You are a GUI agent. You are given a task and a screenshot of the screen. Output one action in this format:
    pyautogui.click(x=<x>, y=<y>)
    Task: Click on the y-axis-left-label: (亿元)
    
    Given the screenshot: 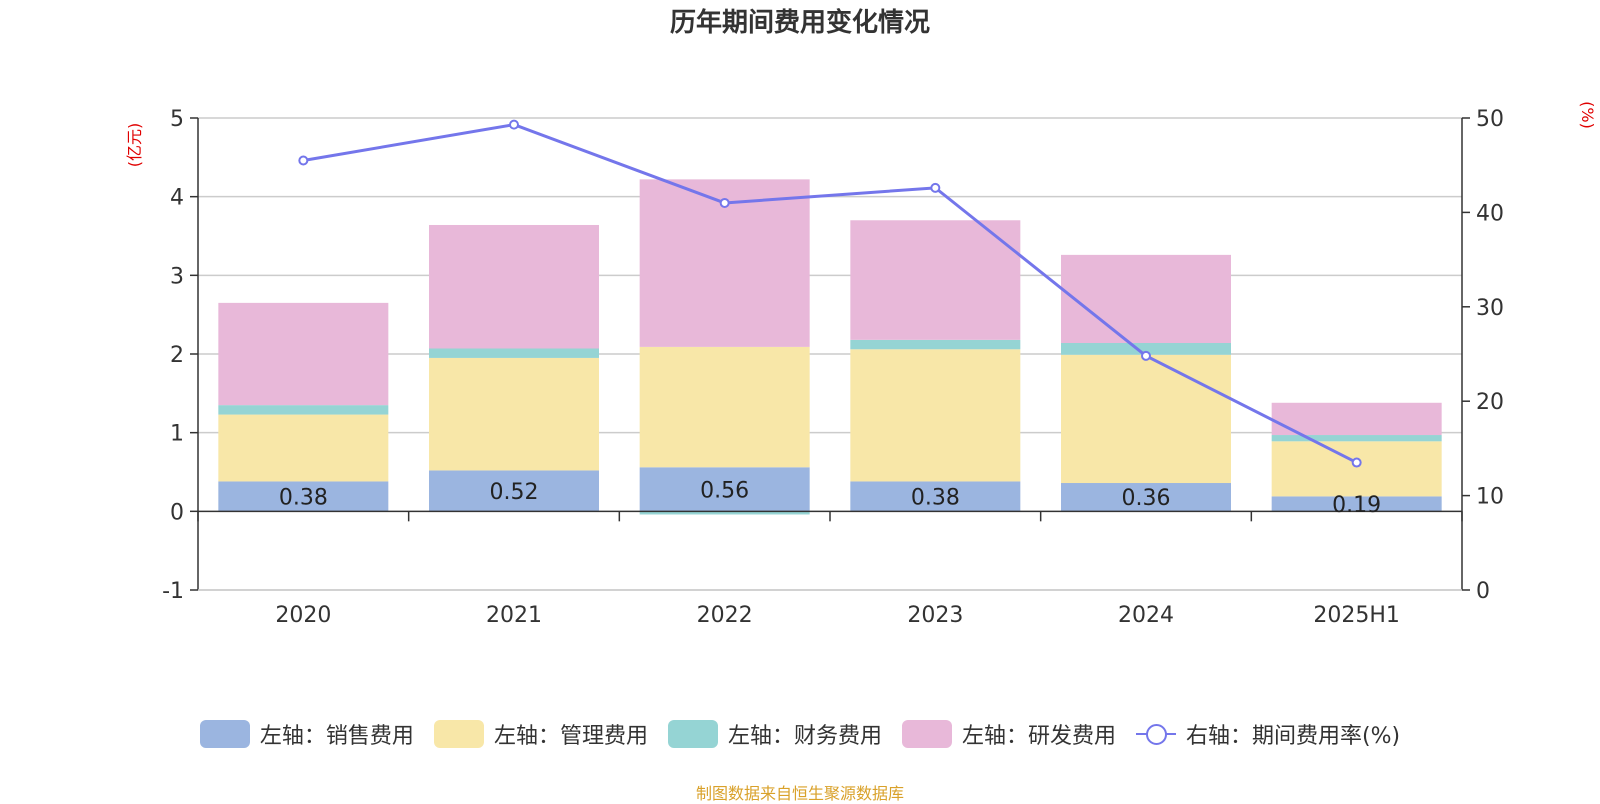 What is the action you would take?
    pyautogui.click(x=134, y=145)
    